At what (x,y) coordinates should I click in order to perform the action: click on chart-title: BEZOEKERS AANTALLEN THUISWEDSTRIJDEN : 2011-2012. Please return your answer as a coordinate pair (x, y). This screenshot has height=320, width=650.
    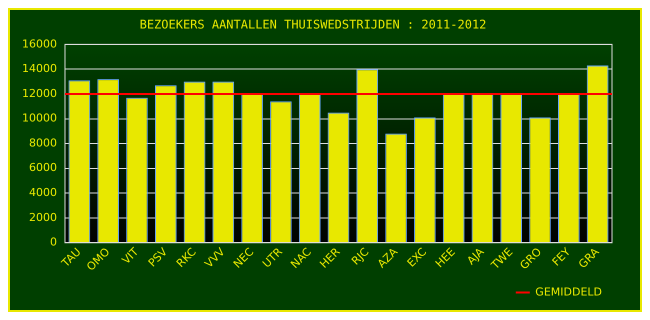
    Looking at the image, I should click on (313, 24).